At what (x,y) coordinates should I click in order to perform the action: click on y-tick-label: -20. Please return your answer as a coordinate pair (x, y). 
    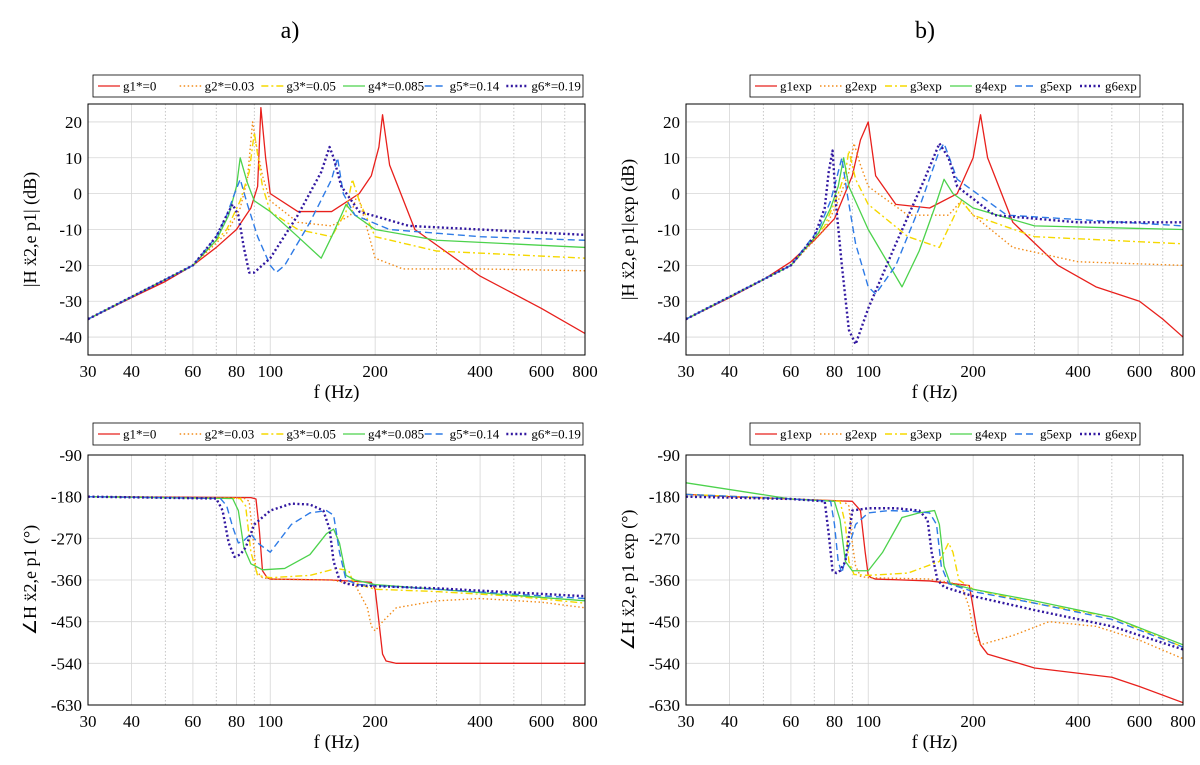
    Looking at the image, I should click on (70, 265).